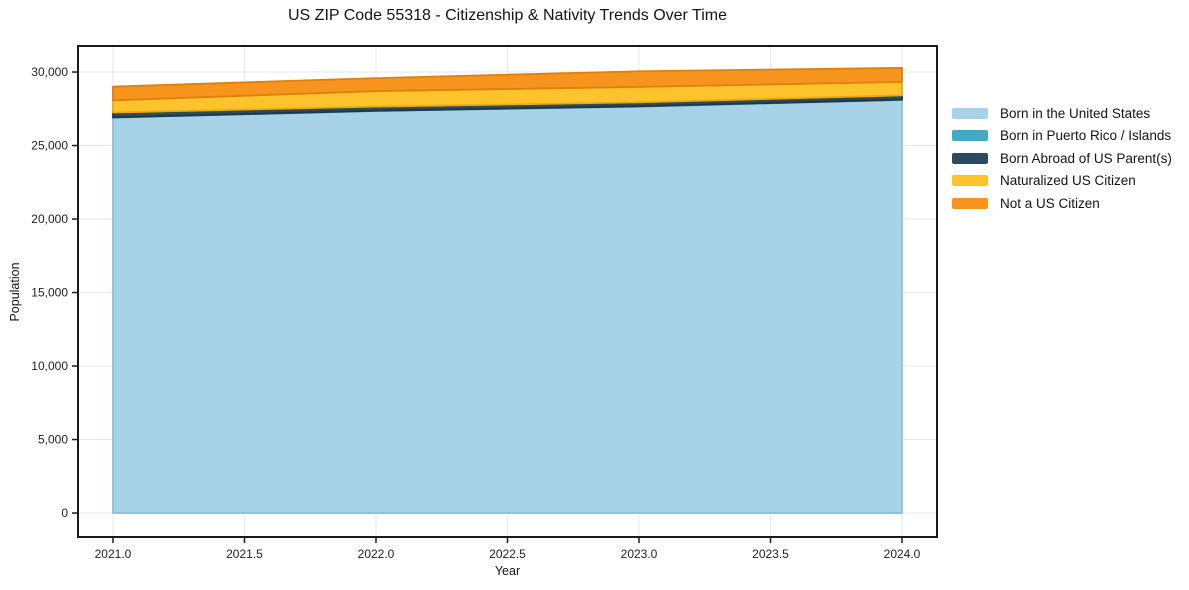 The width and height of the screenshot is (1189, 590). What do you see at coordinates (1086, 135) in the screenshot?
I see `legend-label: Born in Puerto Rico / Islands` at bounding box center [1086, 135].